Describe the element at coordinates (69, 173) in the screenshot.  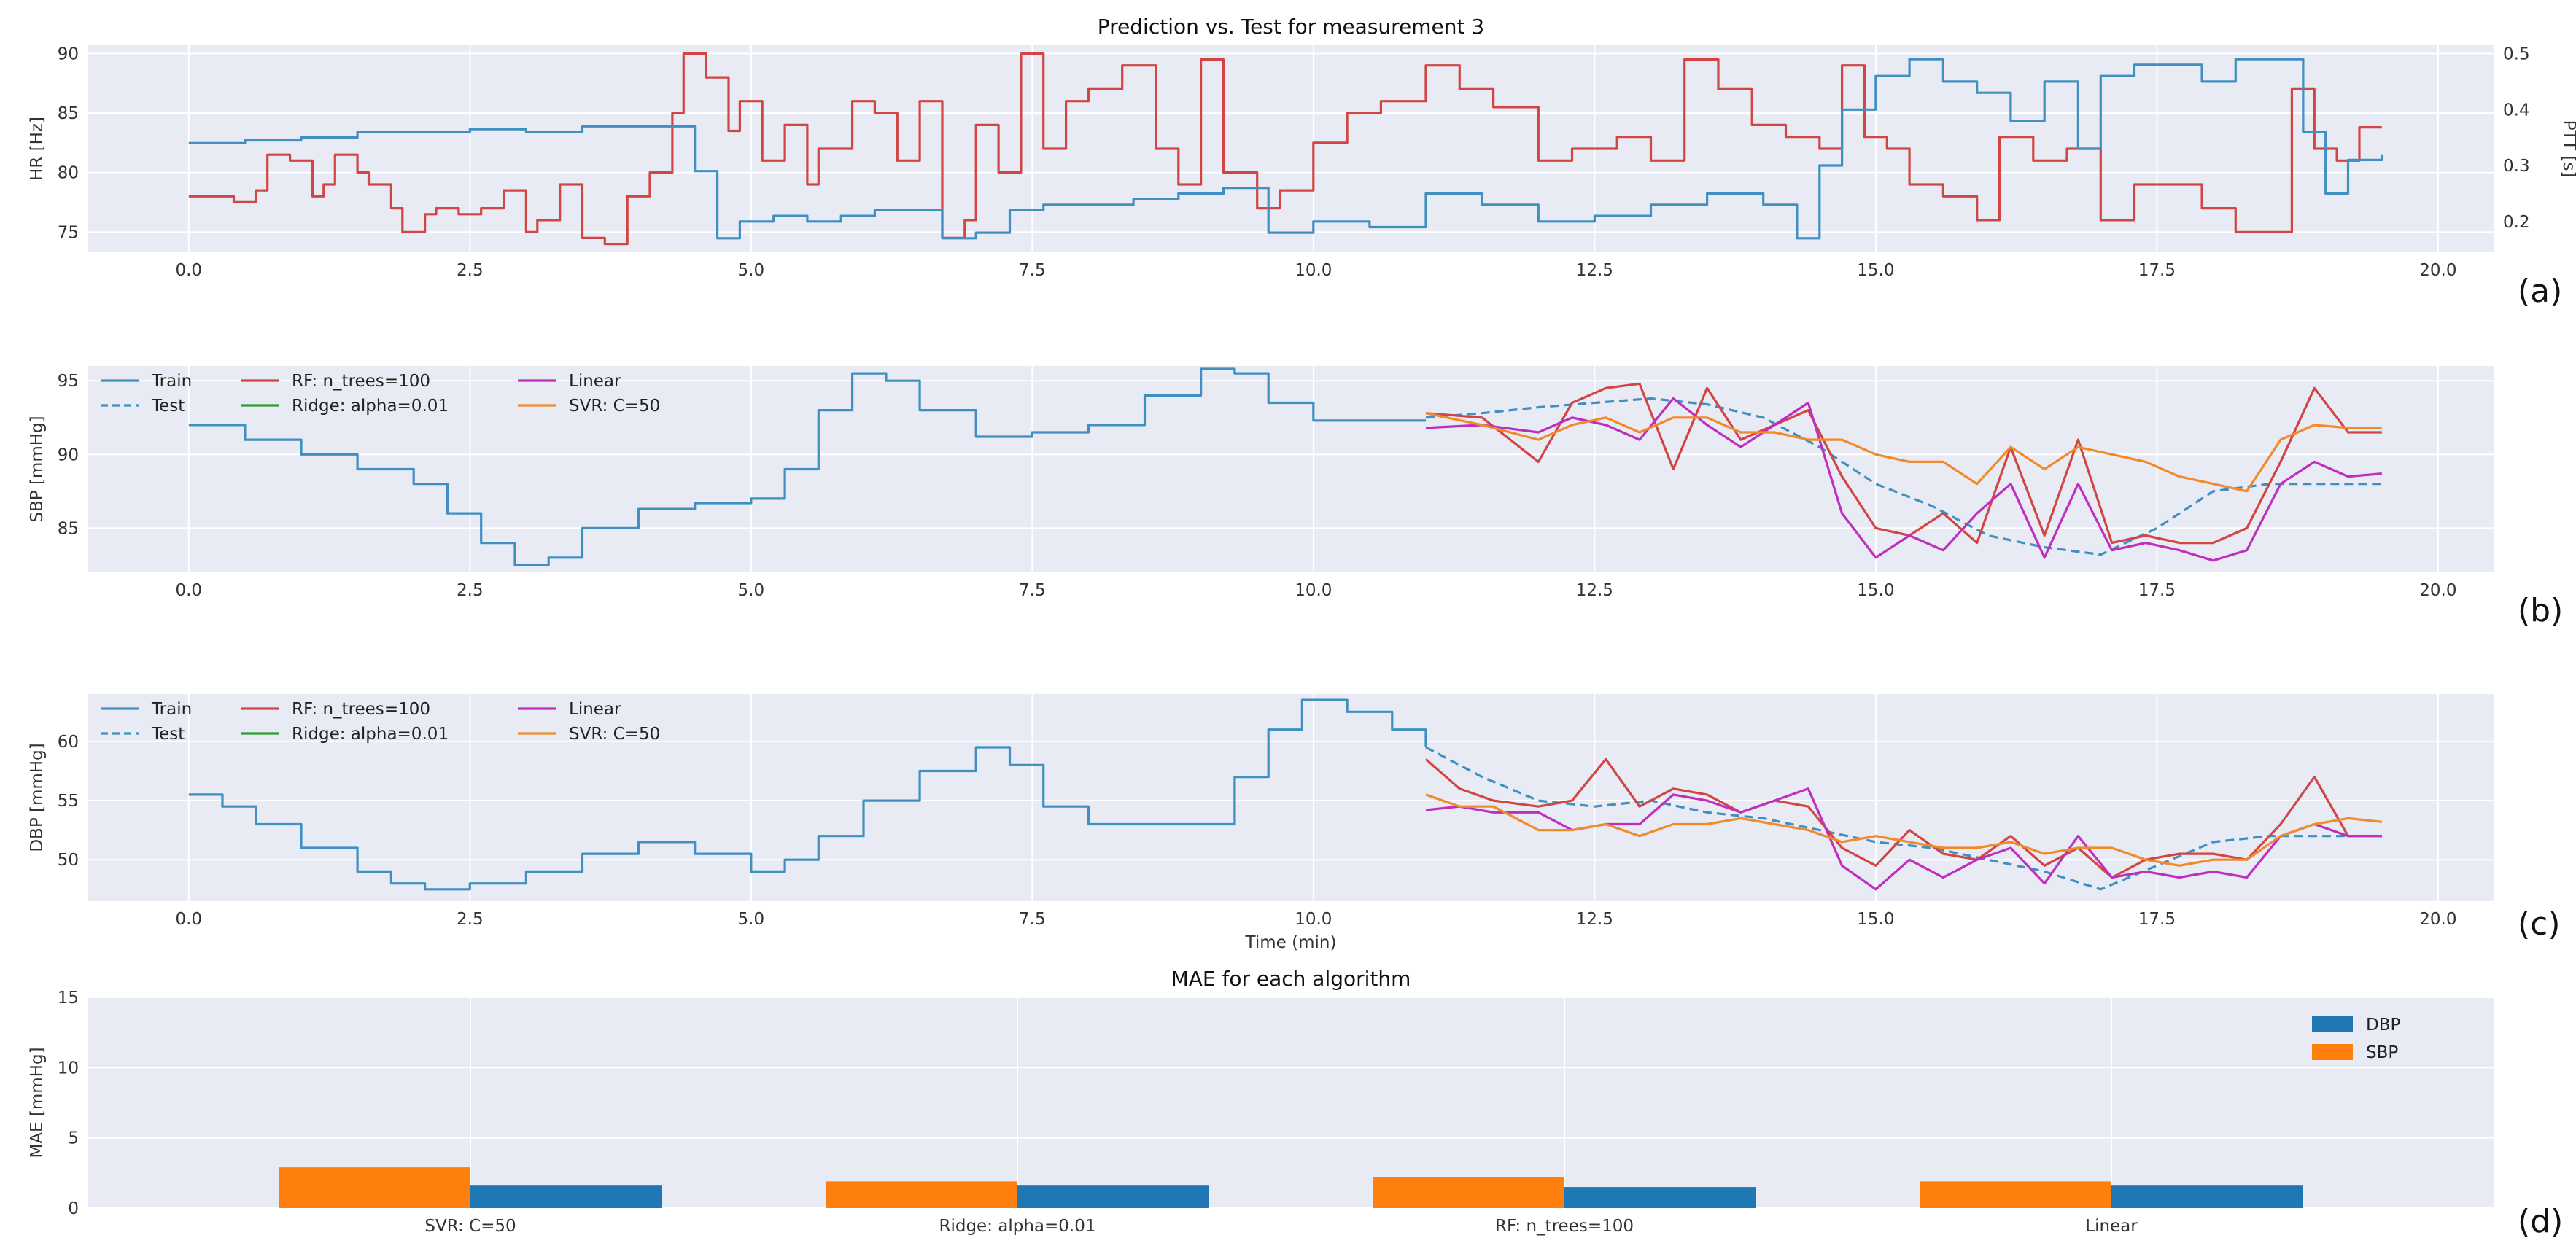
I see `y-tick-label: 80` at that location.